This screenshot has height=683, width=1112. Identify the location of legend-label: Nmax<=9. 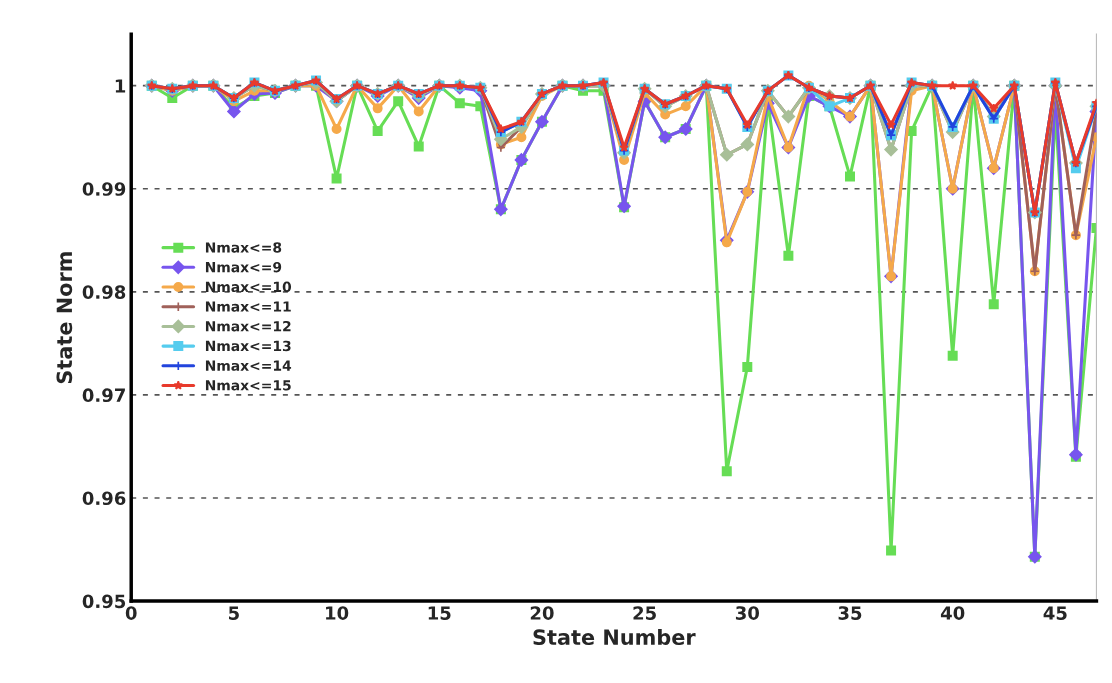
(243, 267).